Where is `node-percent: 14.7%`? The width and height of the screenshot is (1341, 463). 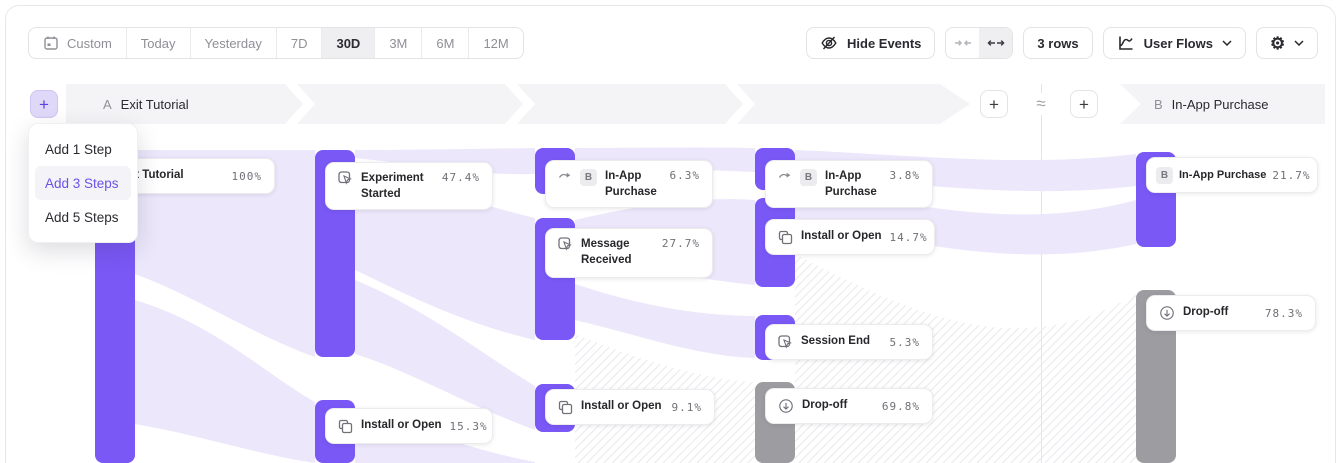
node-percent: 14.7% is located at coordinates (908, 237).